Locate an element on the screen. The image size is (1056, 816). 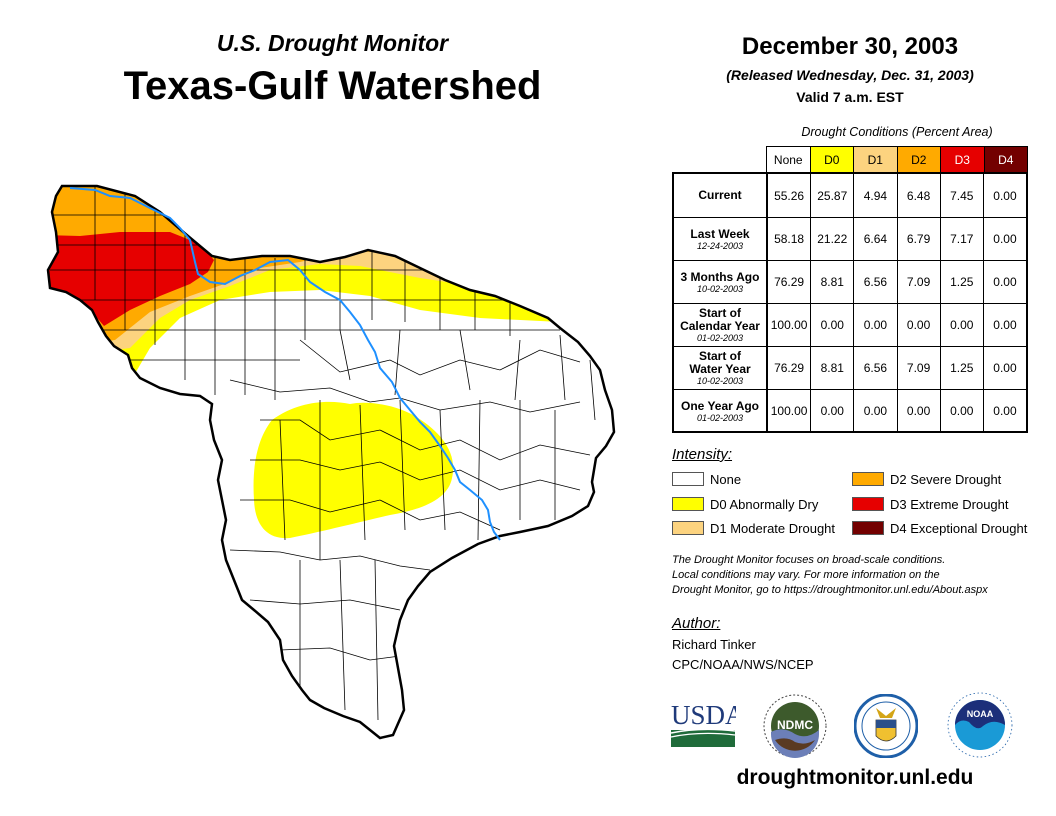
legend-item-d2: D2 Severe Drought is located at coordinates (926, 479).